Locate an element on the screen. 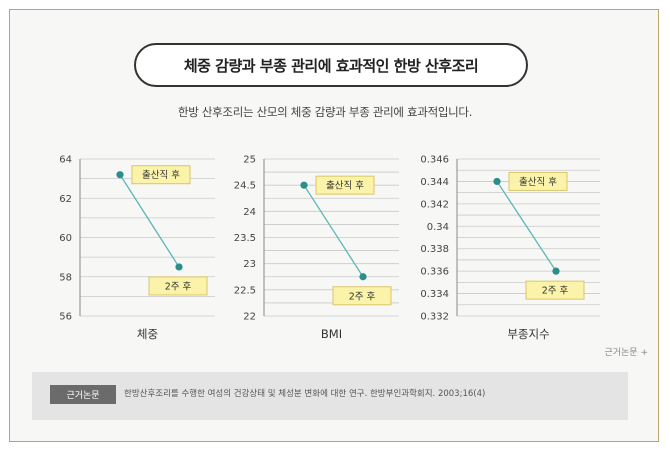  y-tick-label: 22 is located at coordinates (249, 317).